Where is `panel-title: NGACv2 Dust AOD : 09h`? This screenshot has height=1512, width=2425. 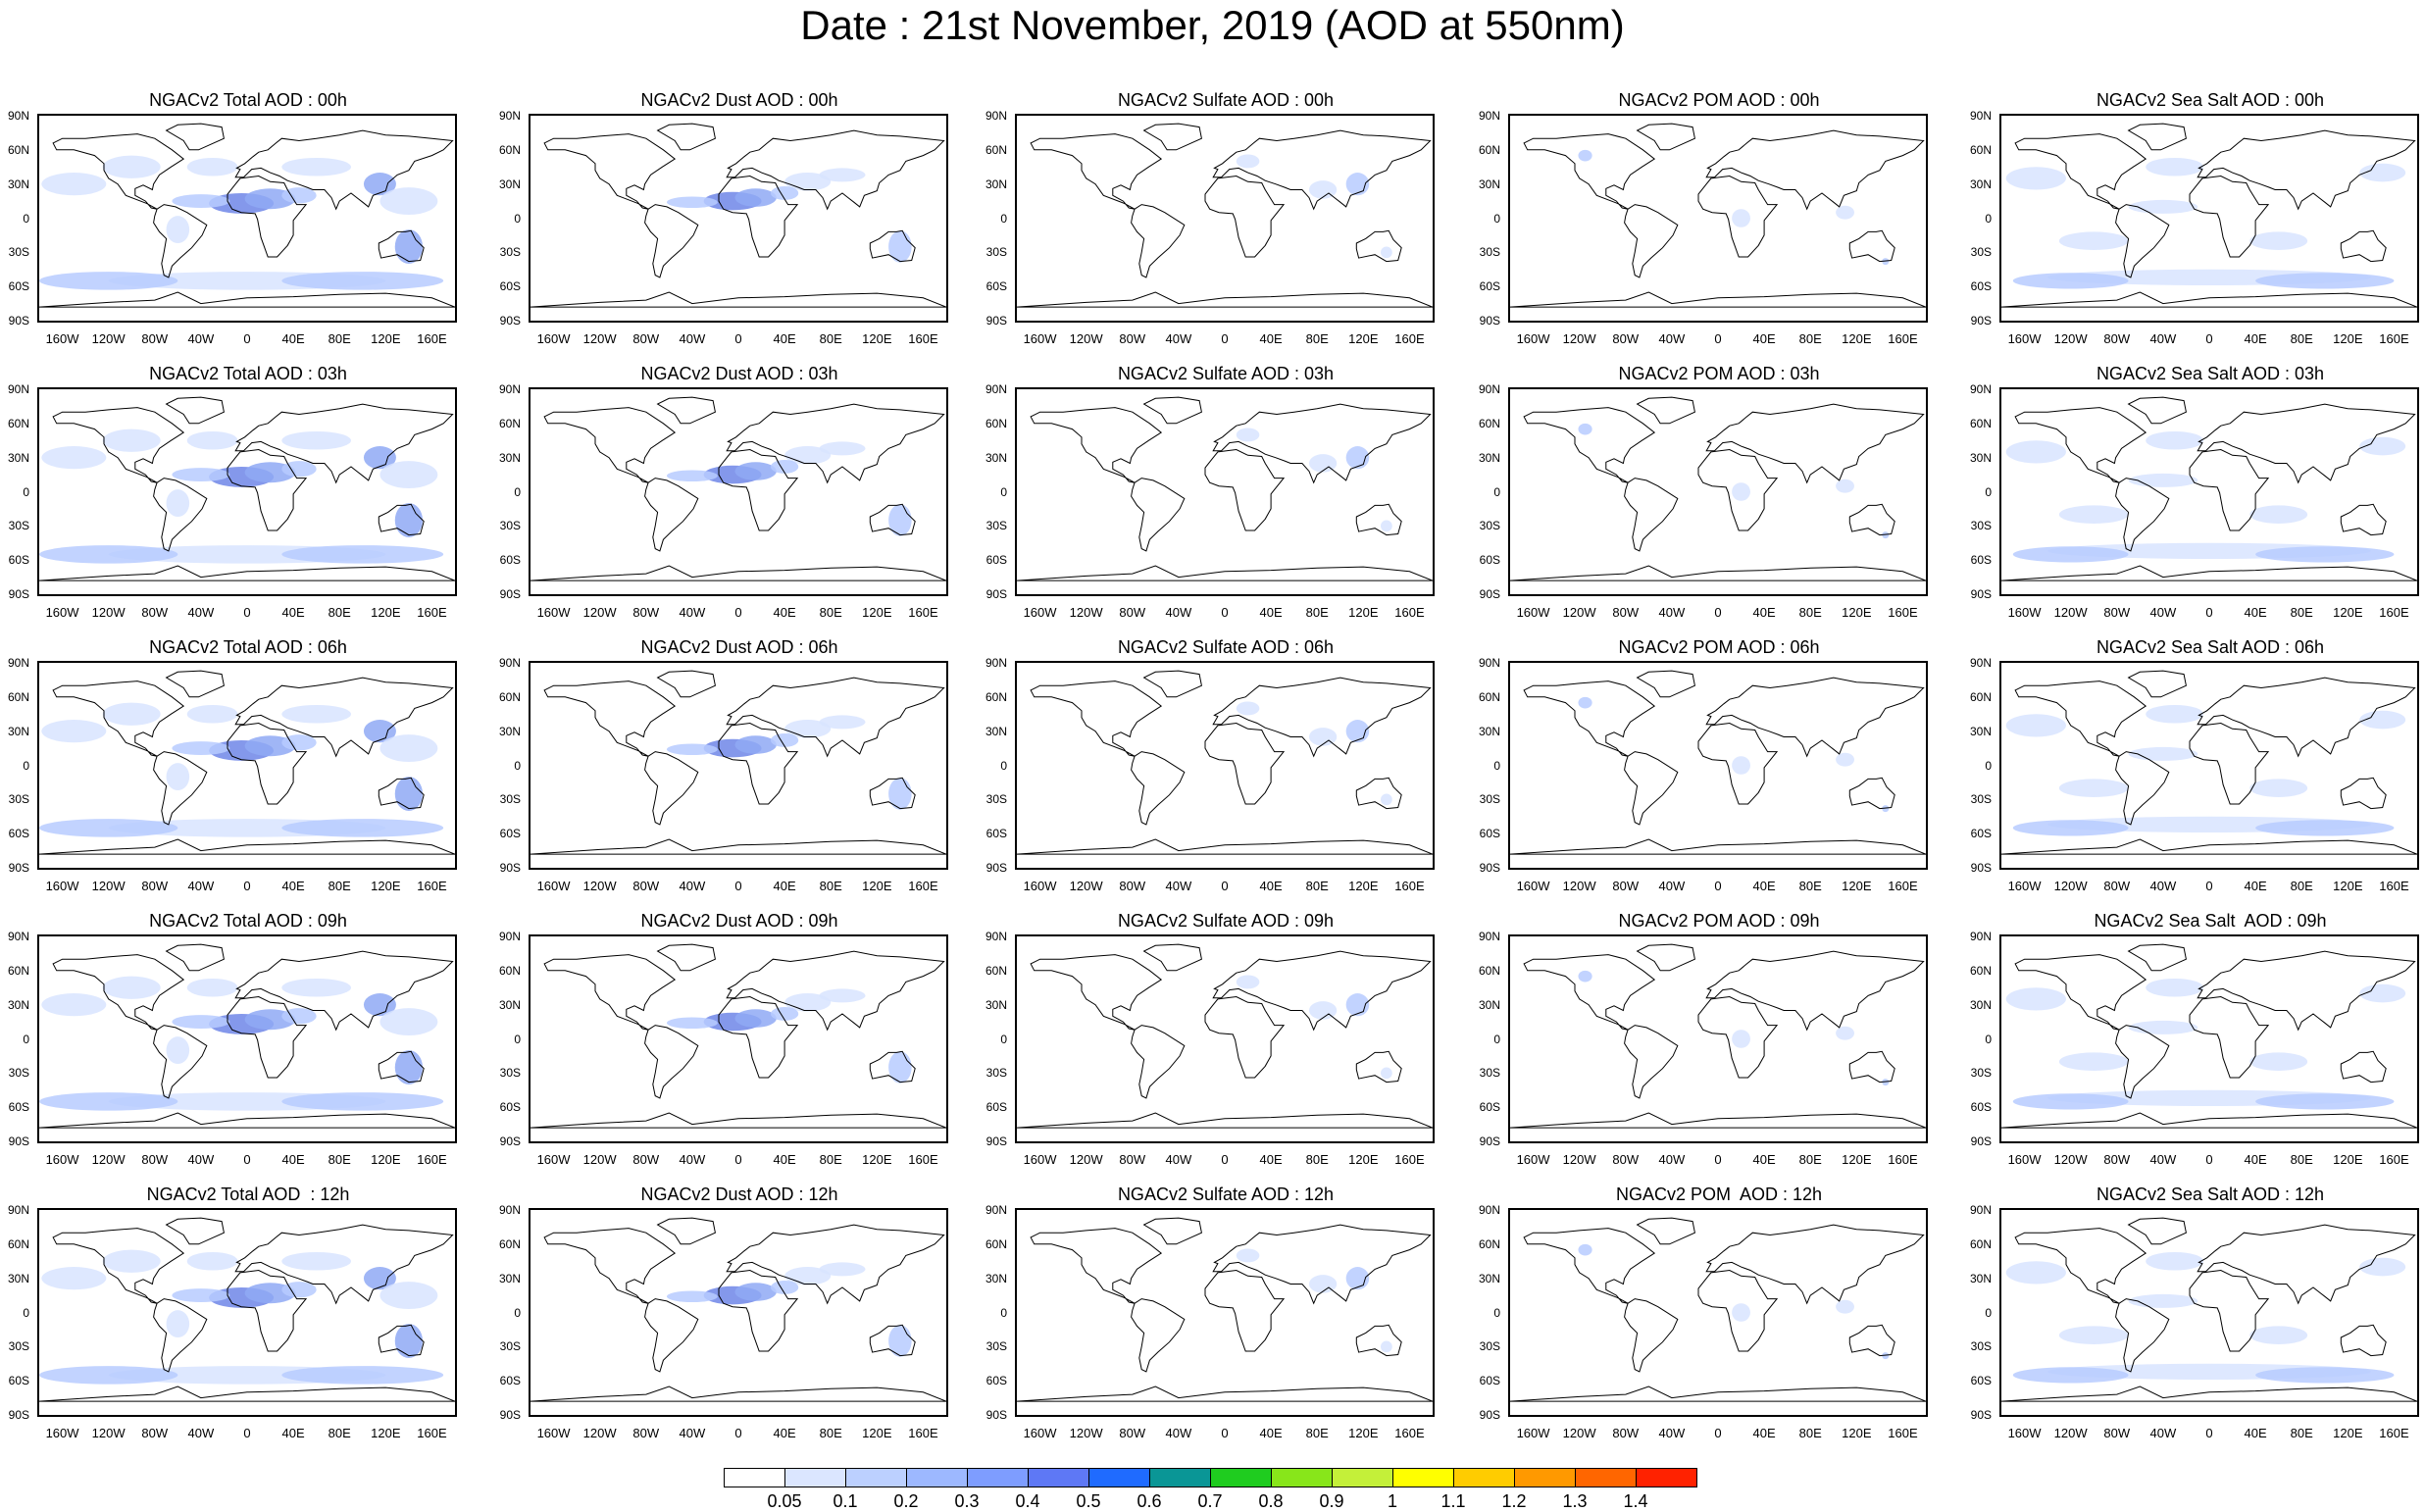 panel-title: NGACv2 Dust AOD : 09h is located at coordinates (739, 921).